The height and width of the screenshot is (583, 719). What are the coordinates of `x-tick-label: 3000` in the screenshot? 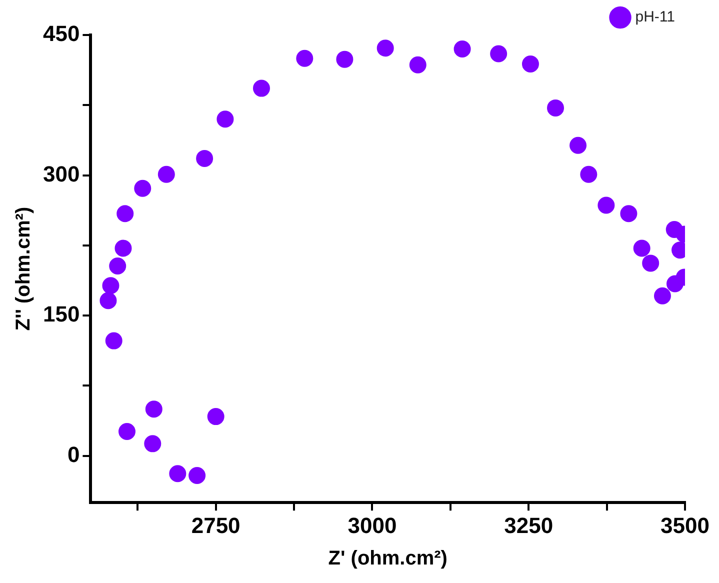 It's located at (372, 525).